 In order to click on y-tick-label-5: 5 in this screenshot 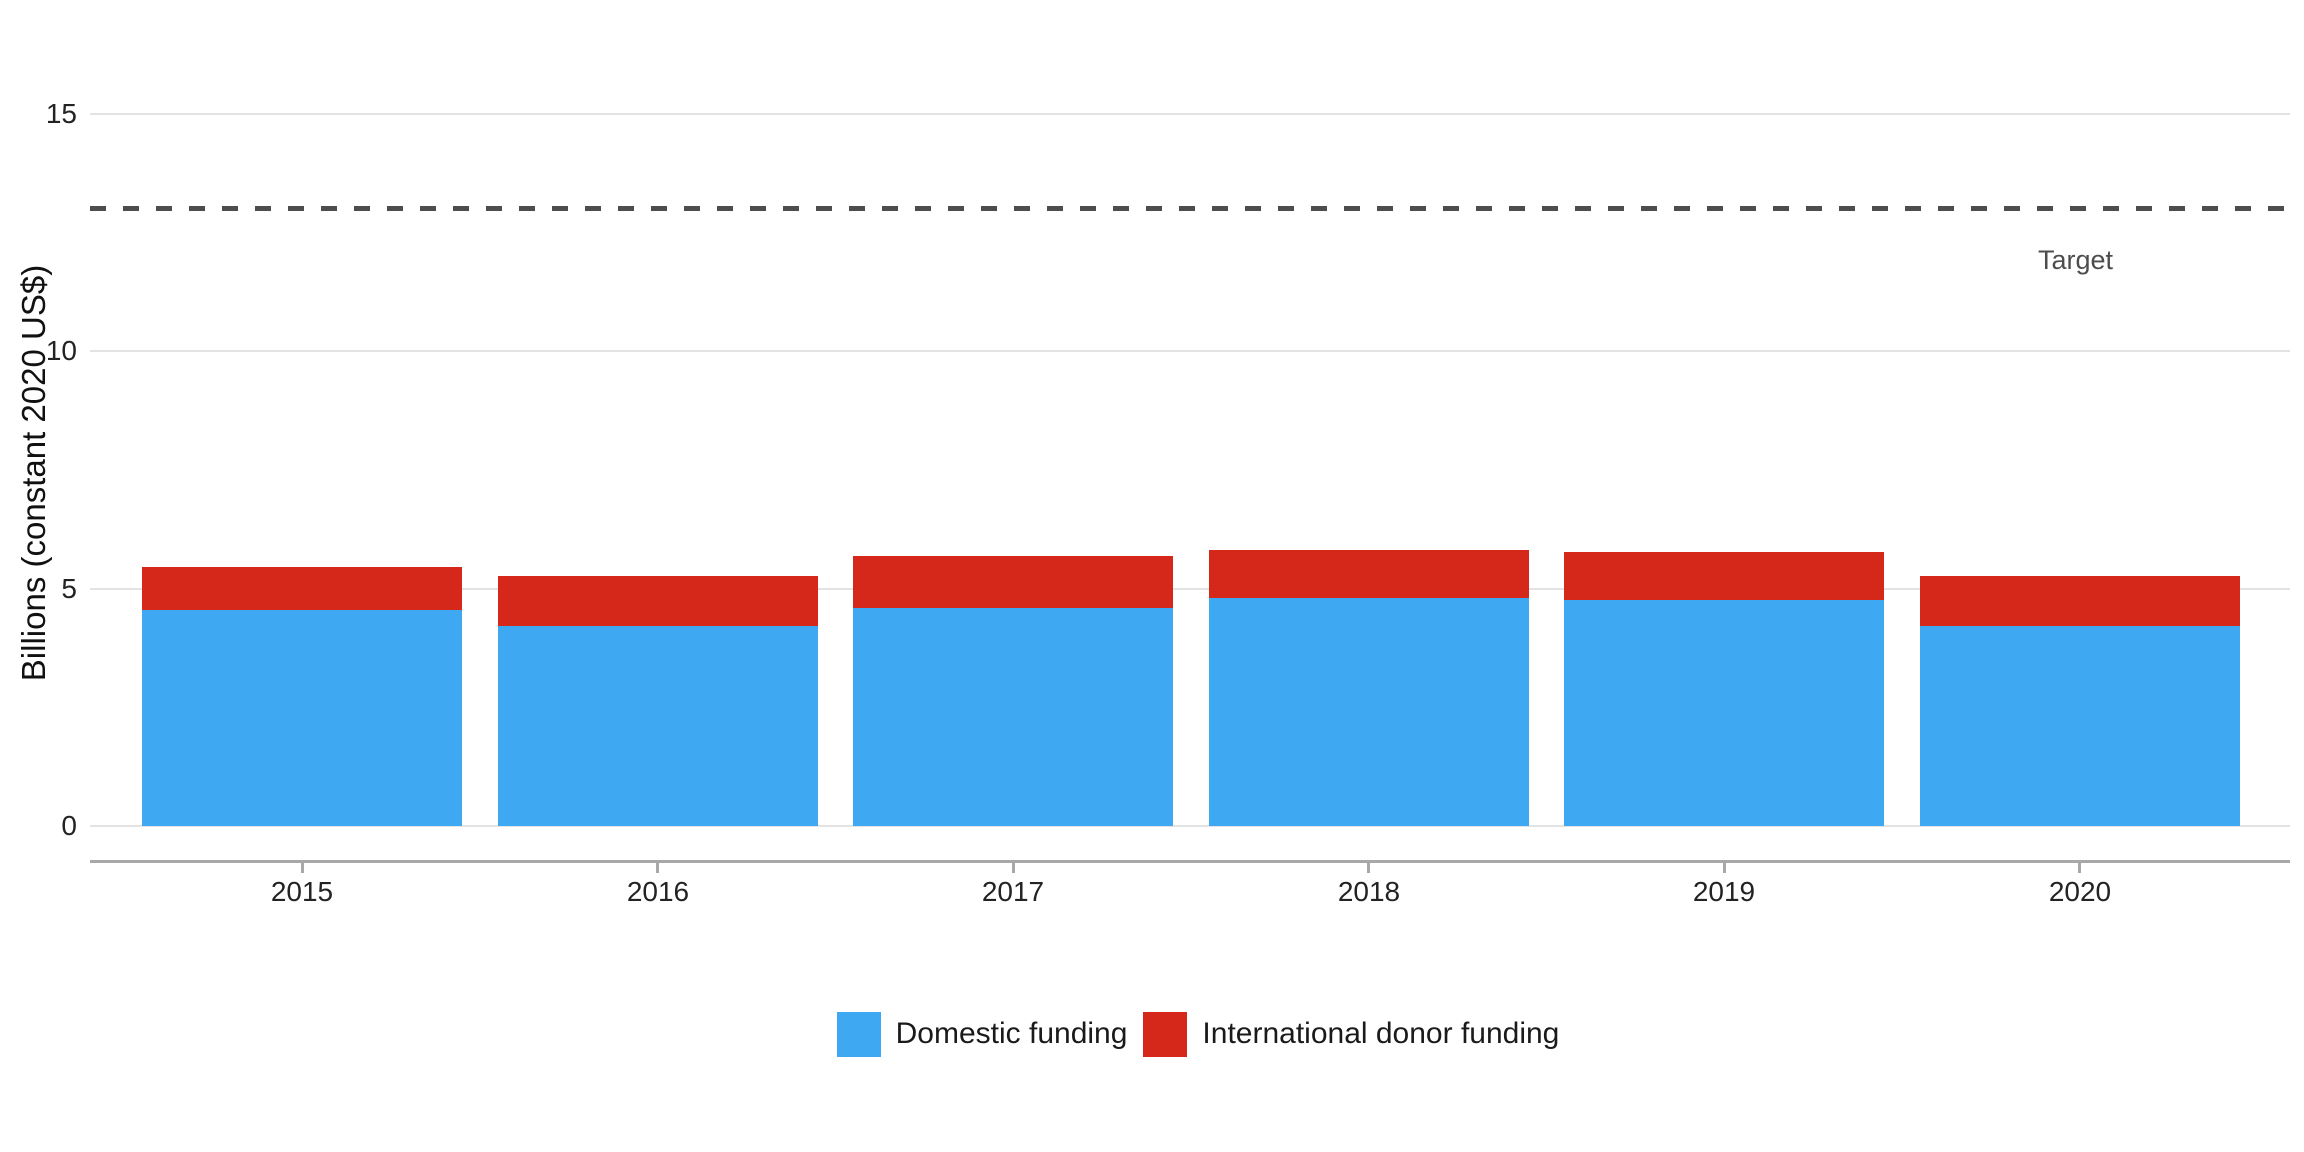, I will do `click(69, 588)`.